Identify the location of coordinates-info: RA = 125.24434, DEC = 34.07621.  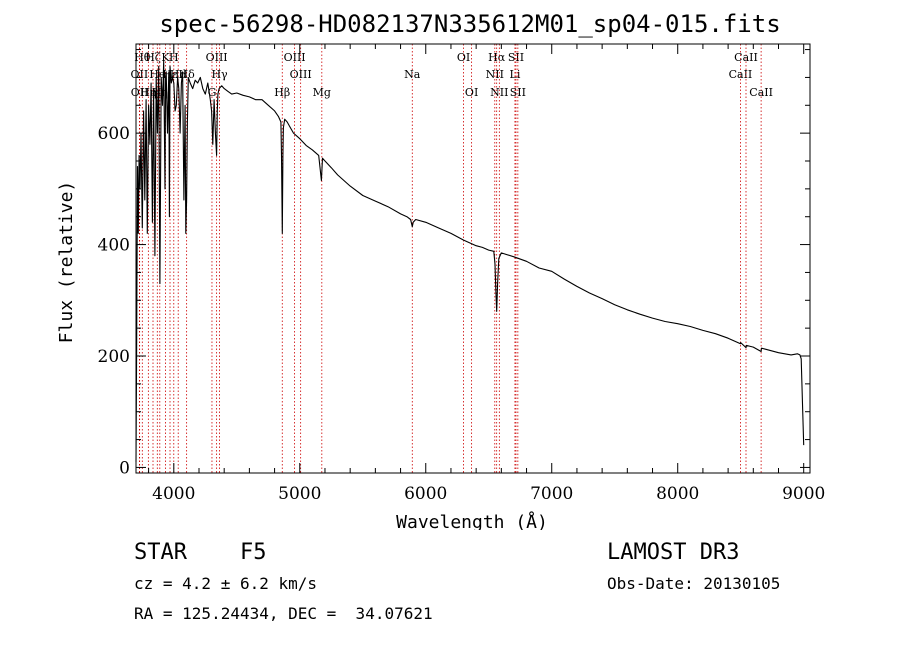
(283, 613).